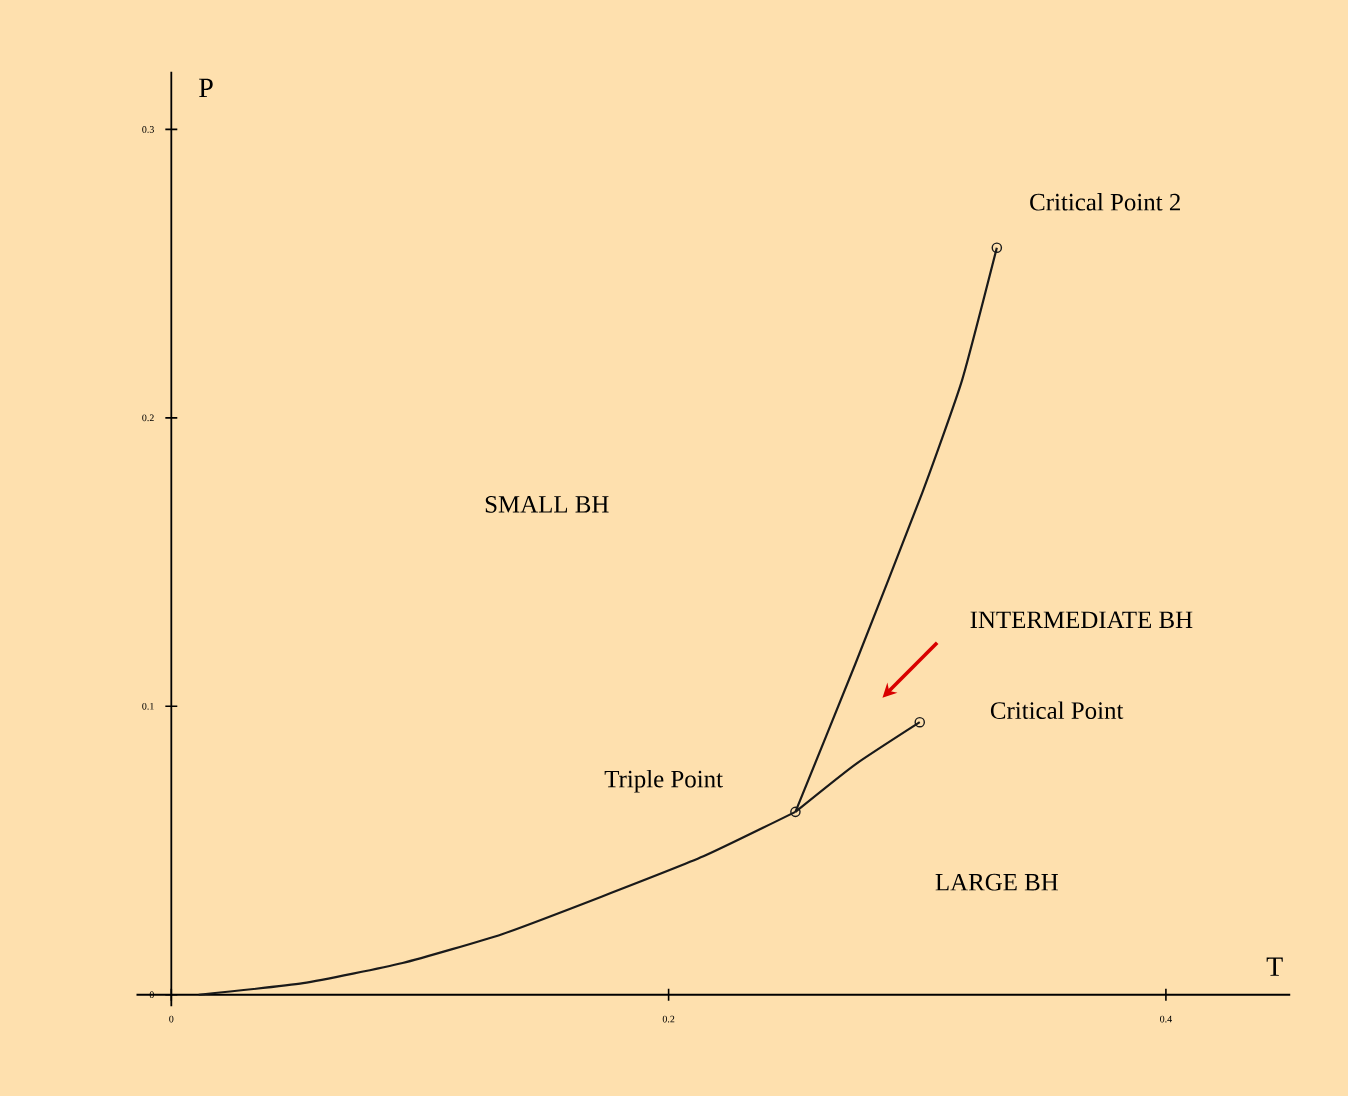 The height and width of the screenshot is (1096, 1348). I want to click on annotation: SMALL BH, so click(547, 504).